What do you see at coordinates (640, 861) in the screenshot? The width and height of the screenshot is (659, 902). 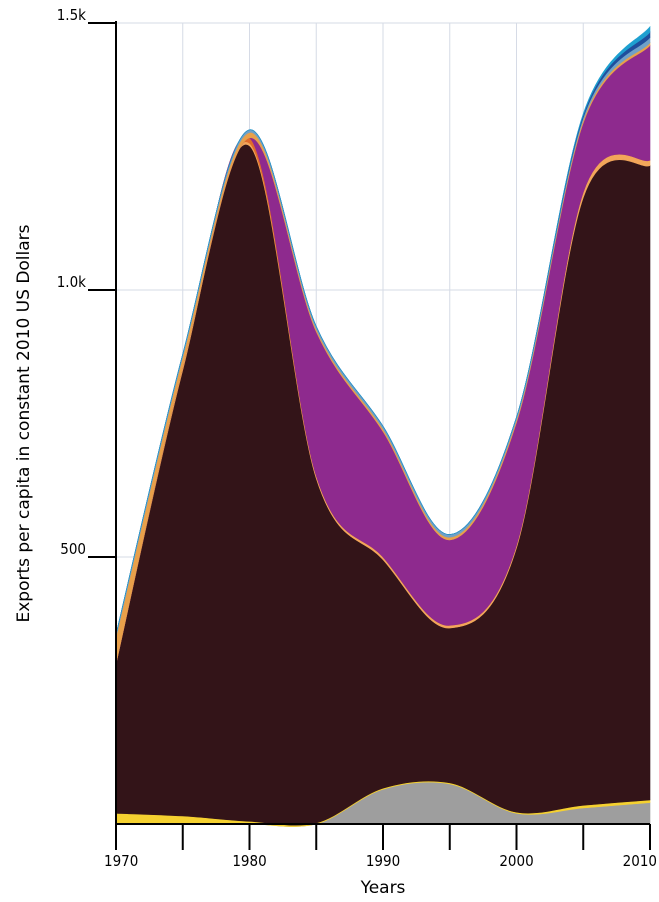 I see `x-tick-label: 2010` at bounding box center [640, 861].